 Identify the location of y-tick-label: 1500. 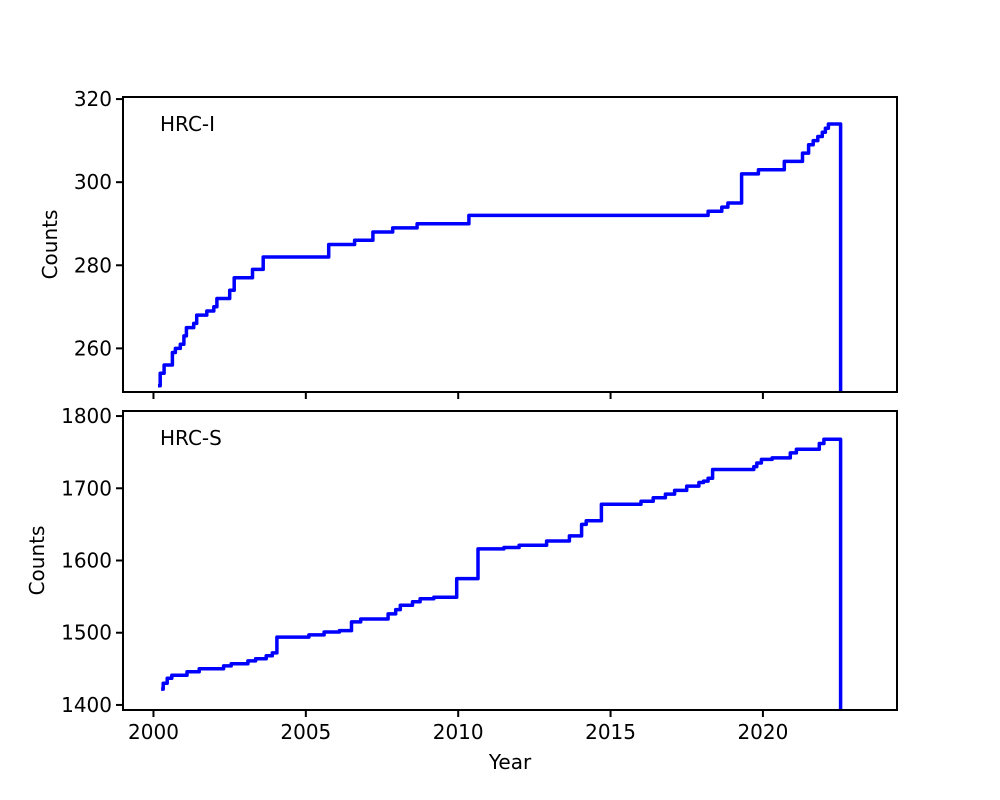
(86, 633).